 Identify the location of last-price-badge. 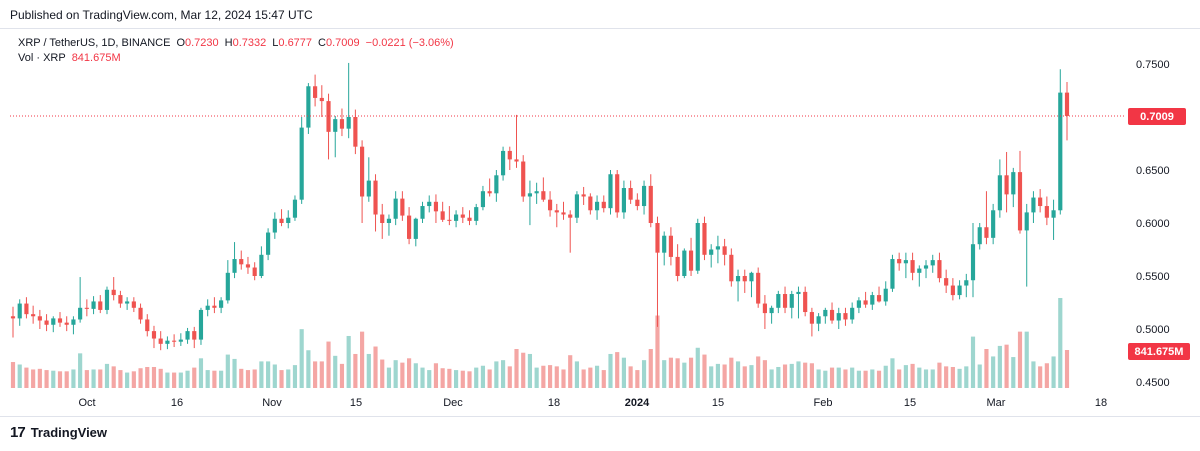
(1157, 117).